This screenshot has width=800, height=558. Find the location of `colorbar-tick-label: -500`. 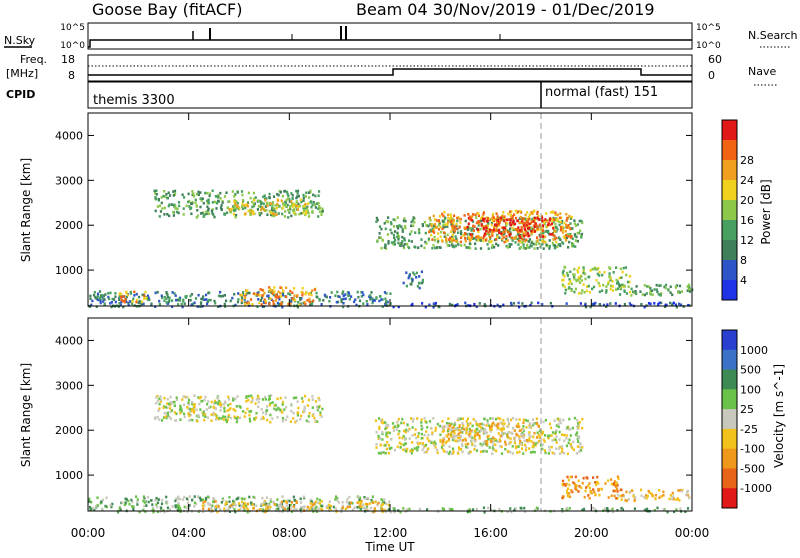

colorbar-tick-label: -500 is located at coordinates (752, 468).